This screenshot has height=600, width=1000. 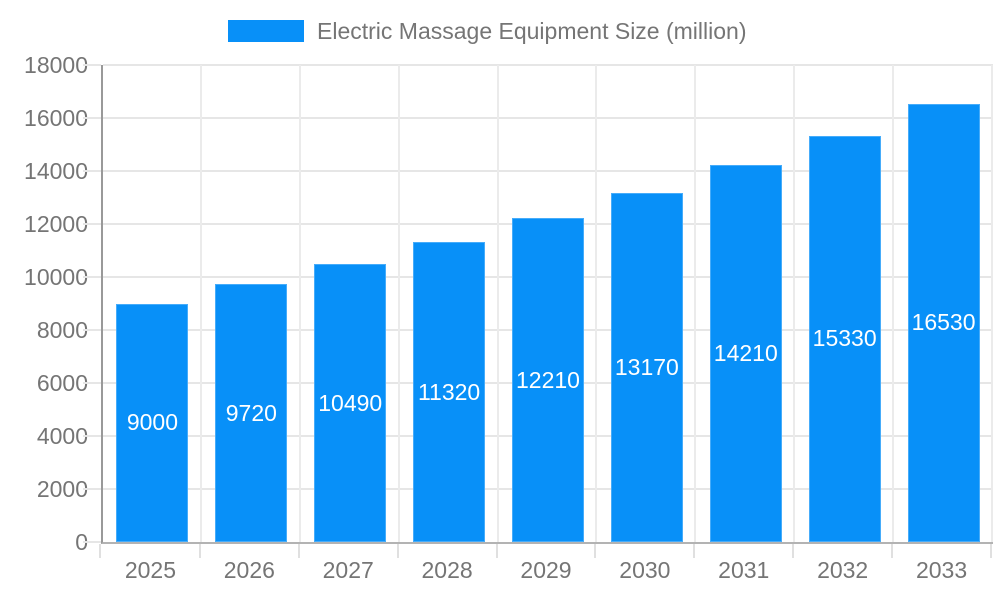 I want to click on bar-2027: 10490, so click(x=350, y=403).